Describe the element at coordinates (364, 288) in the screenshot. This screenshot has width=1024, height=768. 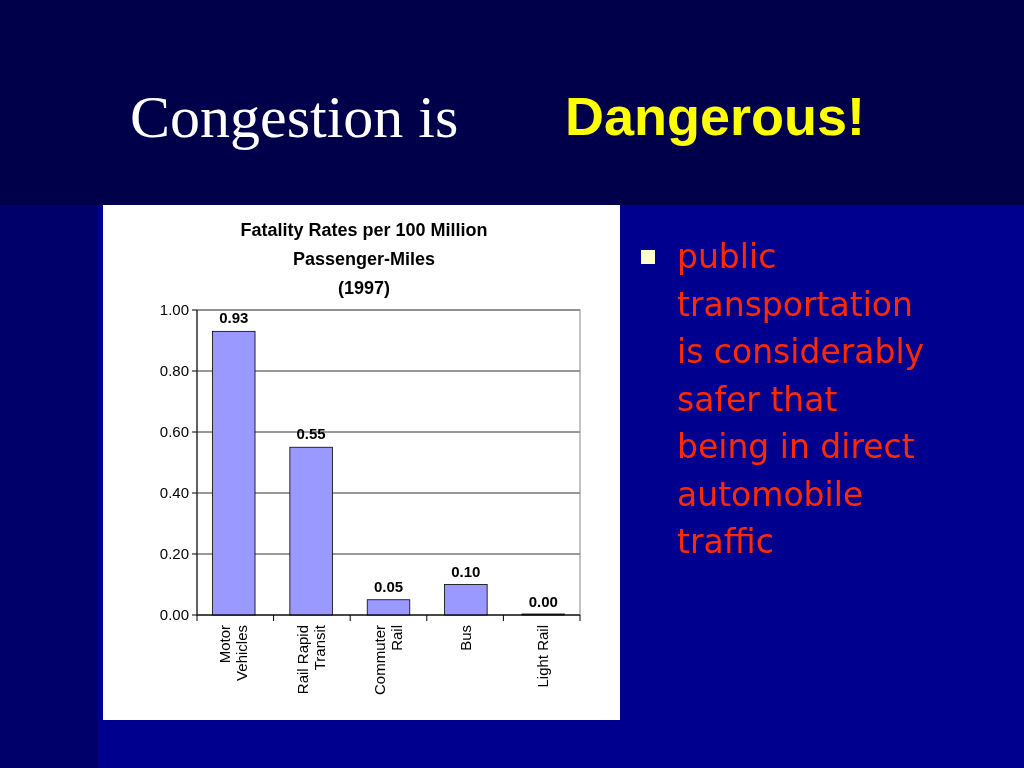
I see `chart-subtitle: (1997)` at that location.